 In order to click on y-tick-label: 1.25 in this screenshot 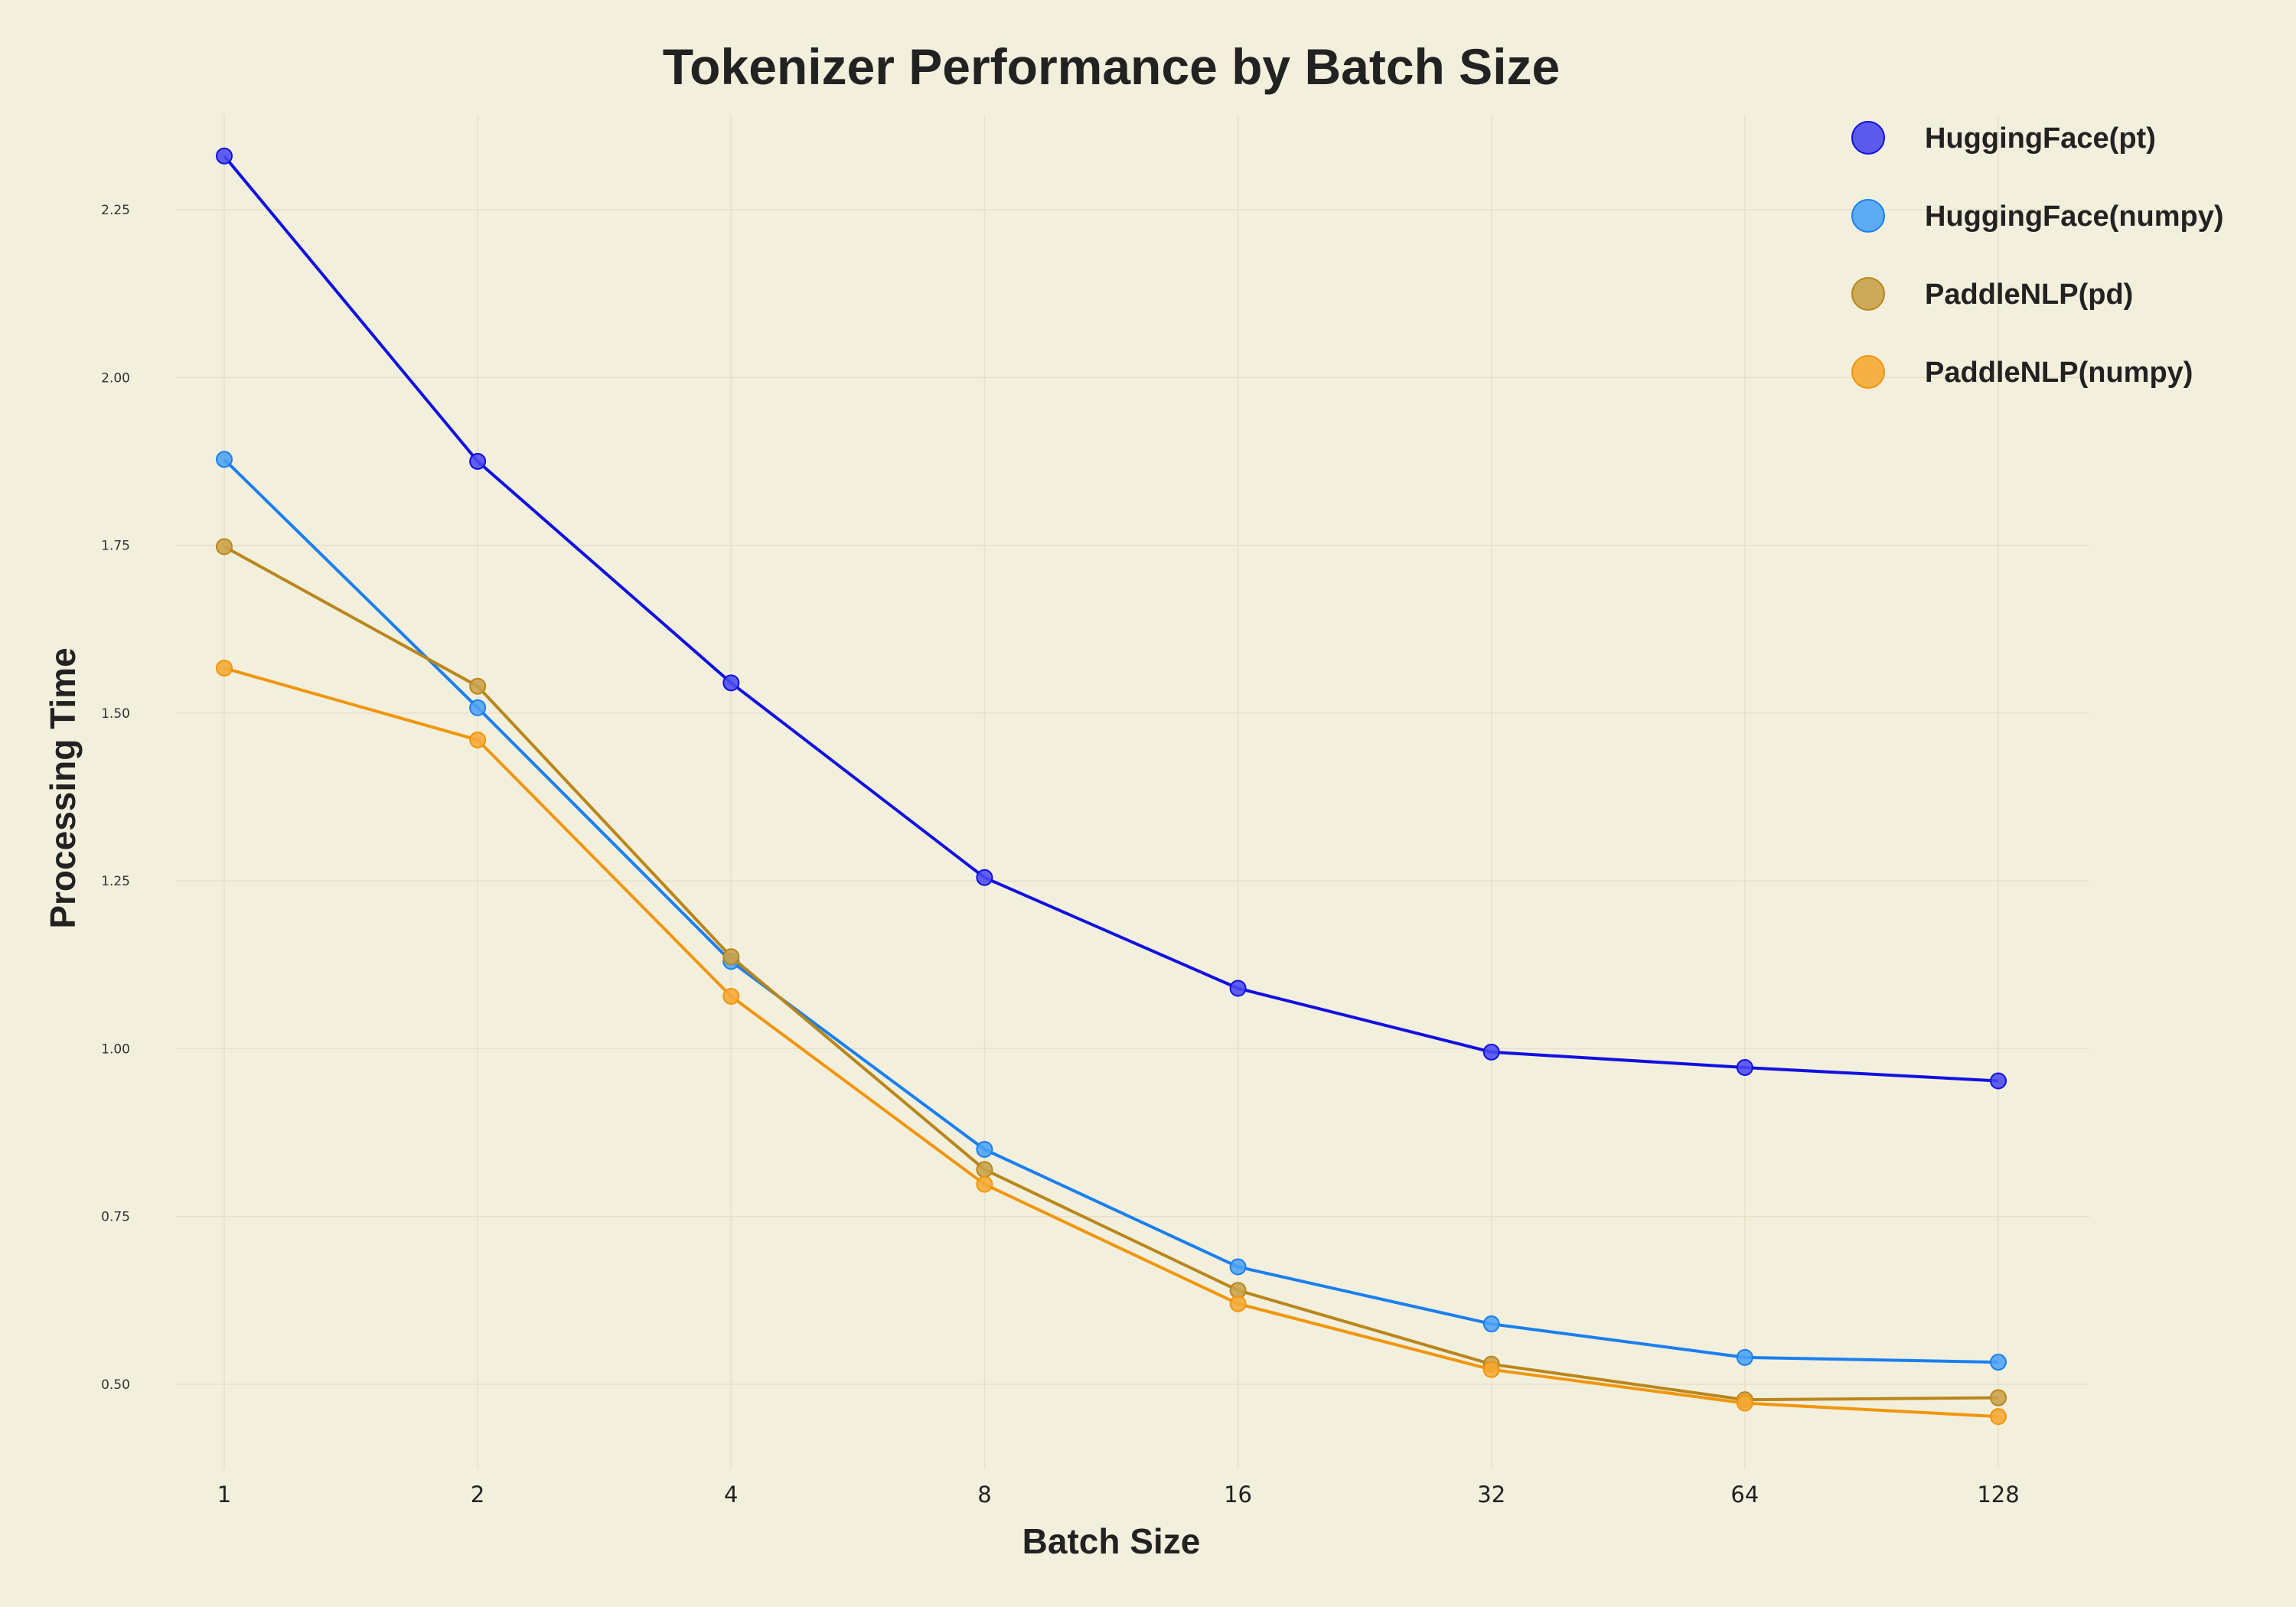, I will do `click(115, 881)`.